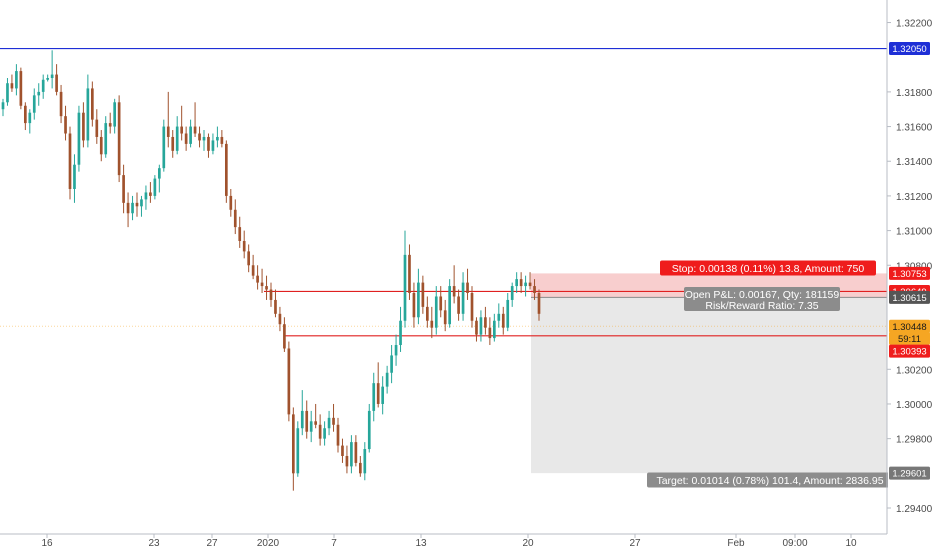 This screenshot has width=932, height=555. Describe the element at coordinates (47, 543) in the screenshot. I see `x-tick-label: 16` at that location.